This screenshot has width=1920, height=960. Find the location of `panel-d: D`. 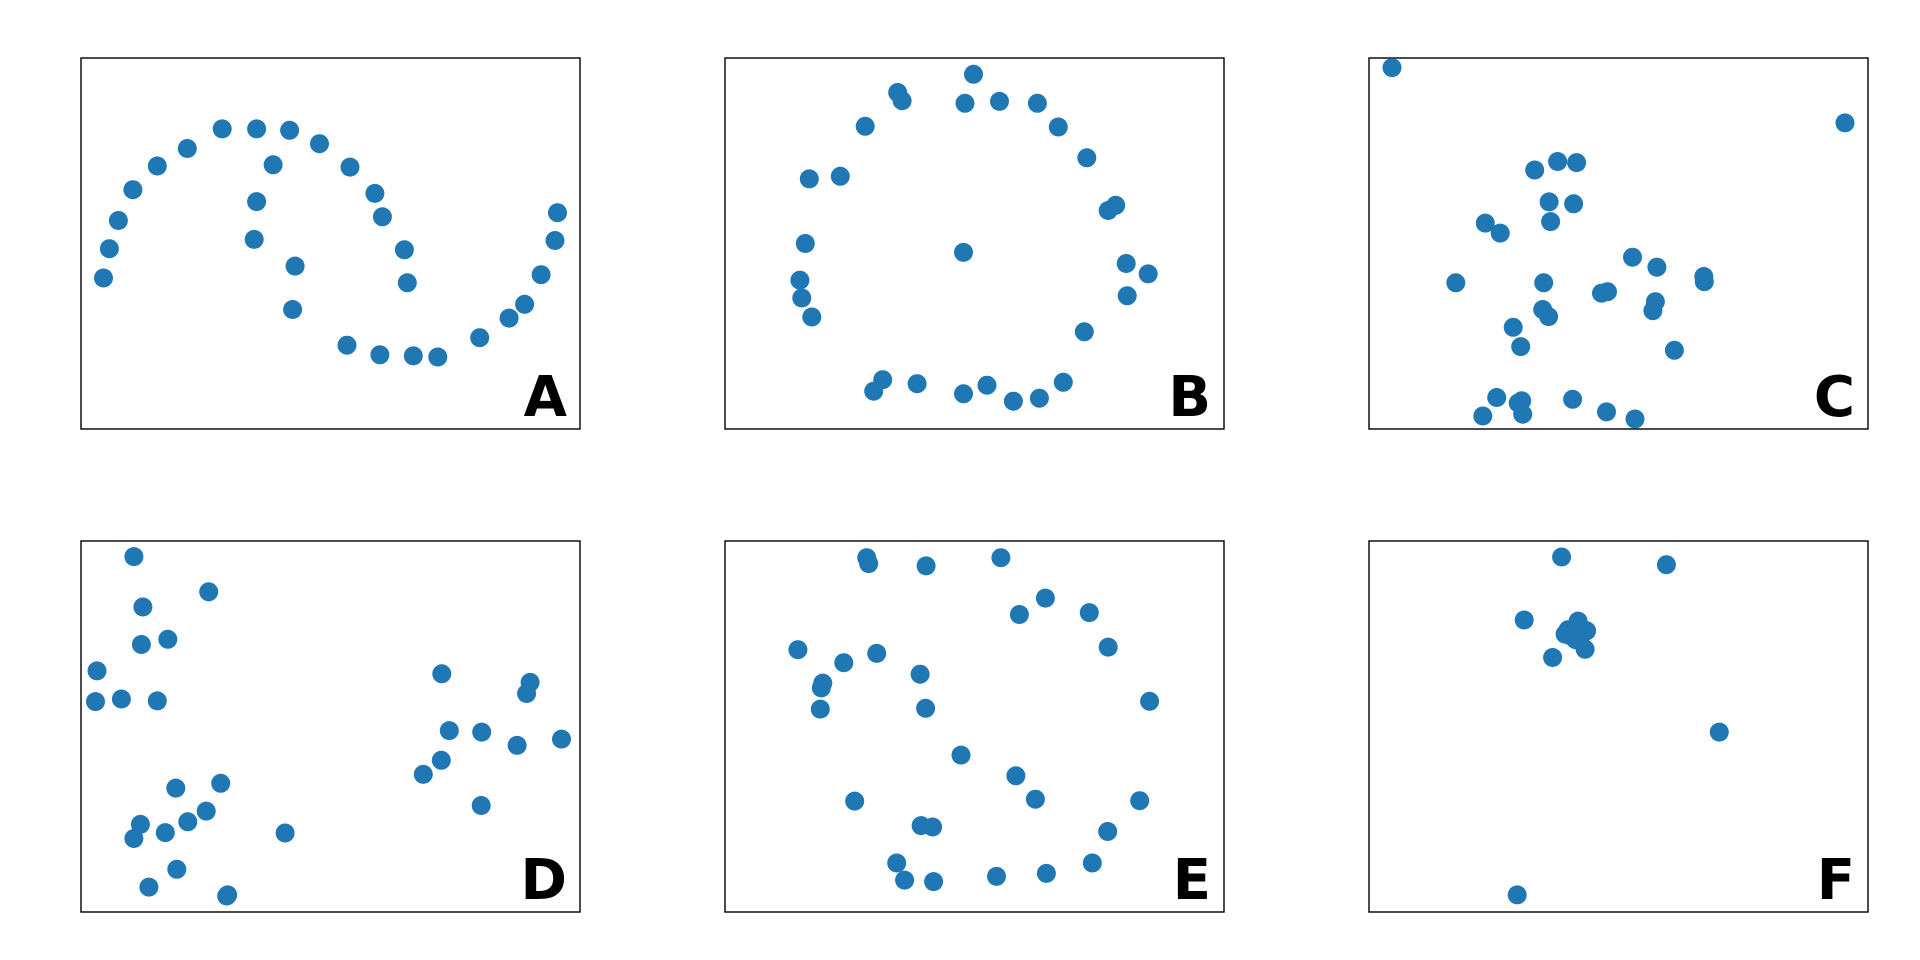

panel-d: D is located at coordinates (330, 726).